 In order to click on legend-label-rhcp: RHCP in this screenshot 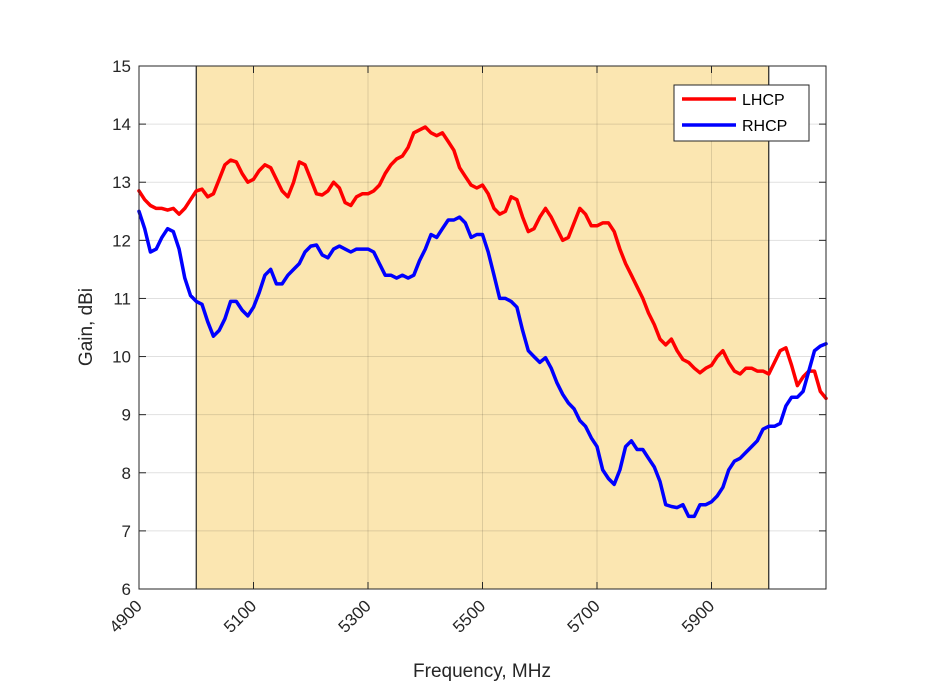, I will do `click(764, 126)`.